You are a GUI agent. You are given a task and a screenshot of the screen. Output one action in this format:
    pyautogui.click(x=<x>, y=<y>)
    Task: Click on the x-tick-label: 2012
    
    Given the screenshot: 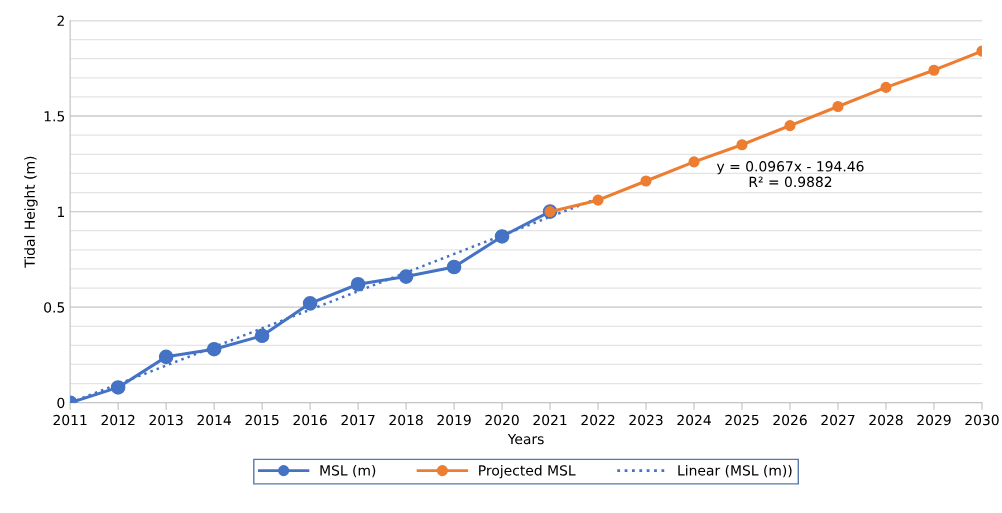 What is the action you would take?
    pyautogui.click(x=118, y=420)
    